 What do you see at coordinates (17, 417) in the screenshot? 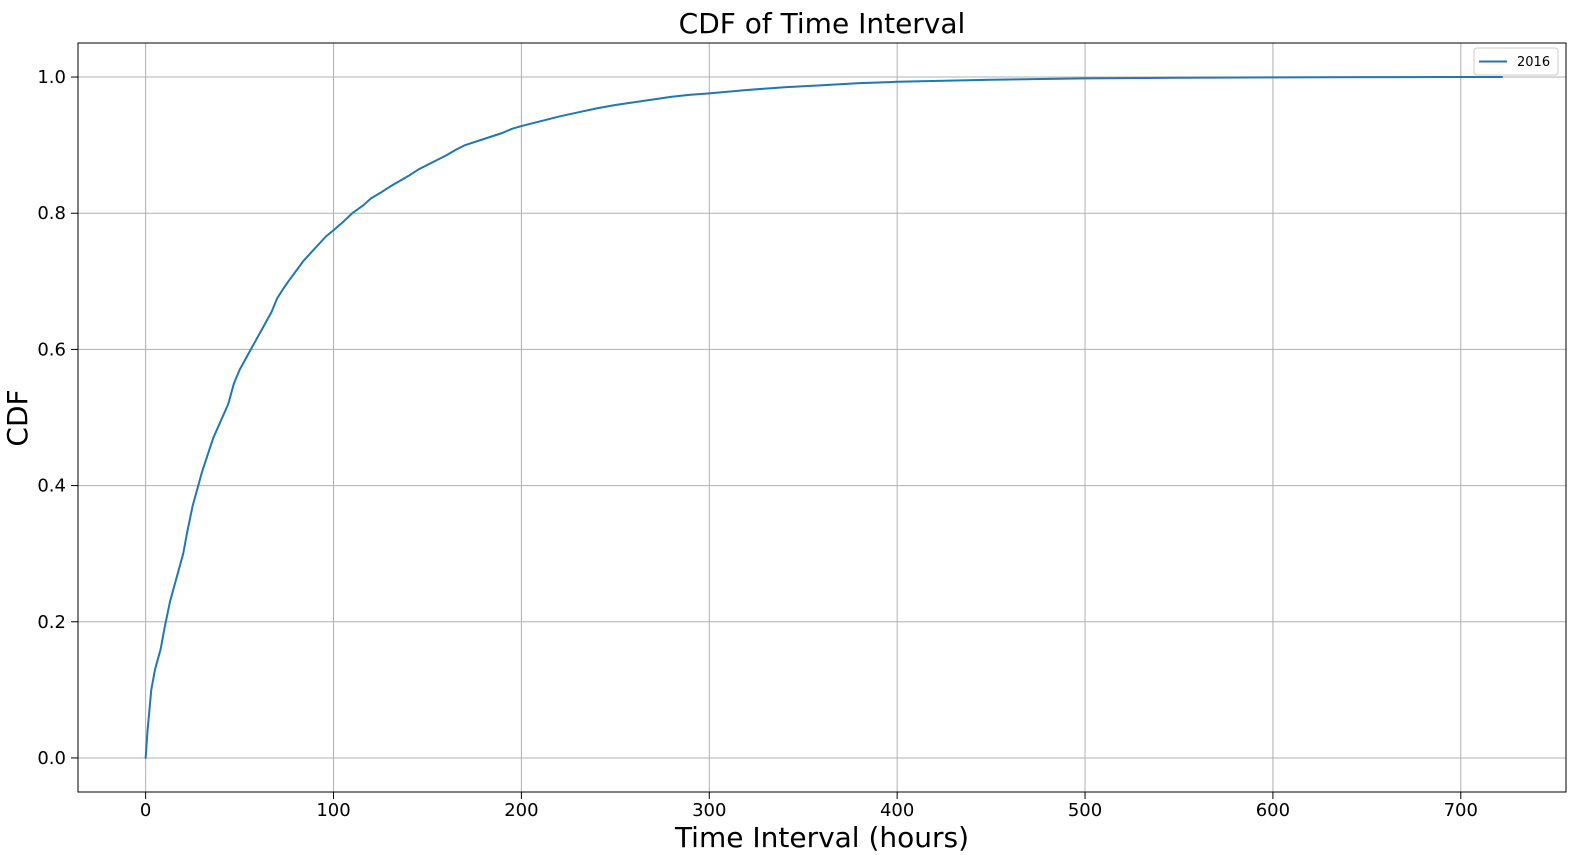
I see `y-axis-label: CDF` at bounding box center [17, 417].